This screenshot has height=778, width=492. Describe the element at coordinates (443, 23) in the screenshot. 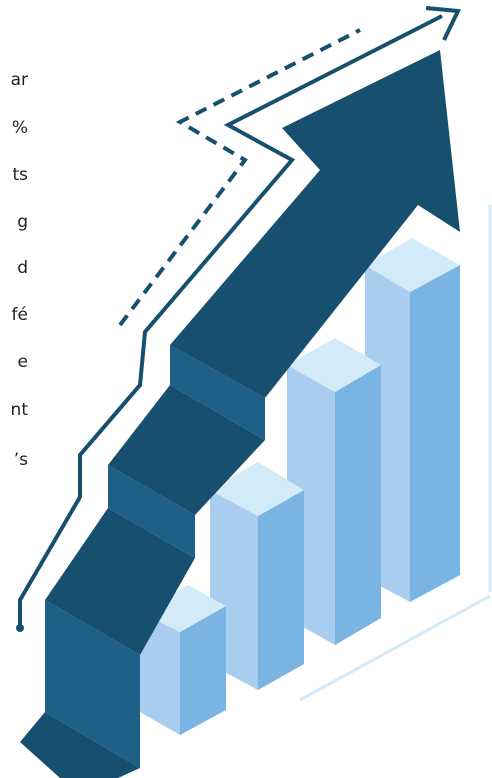

I see `trend-arrowhead` at that location.